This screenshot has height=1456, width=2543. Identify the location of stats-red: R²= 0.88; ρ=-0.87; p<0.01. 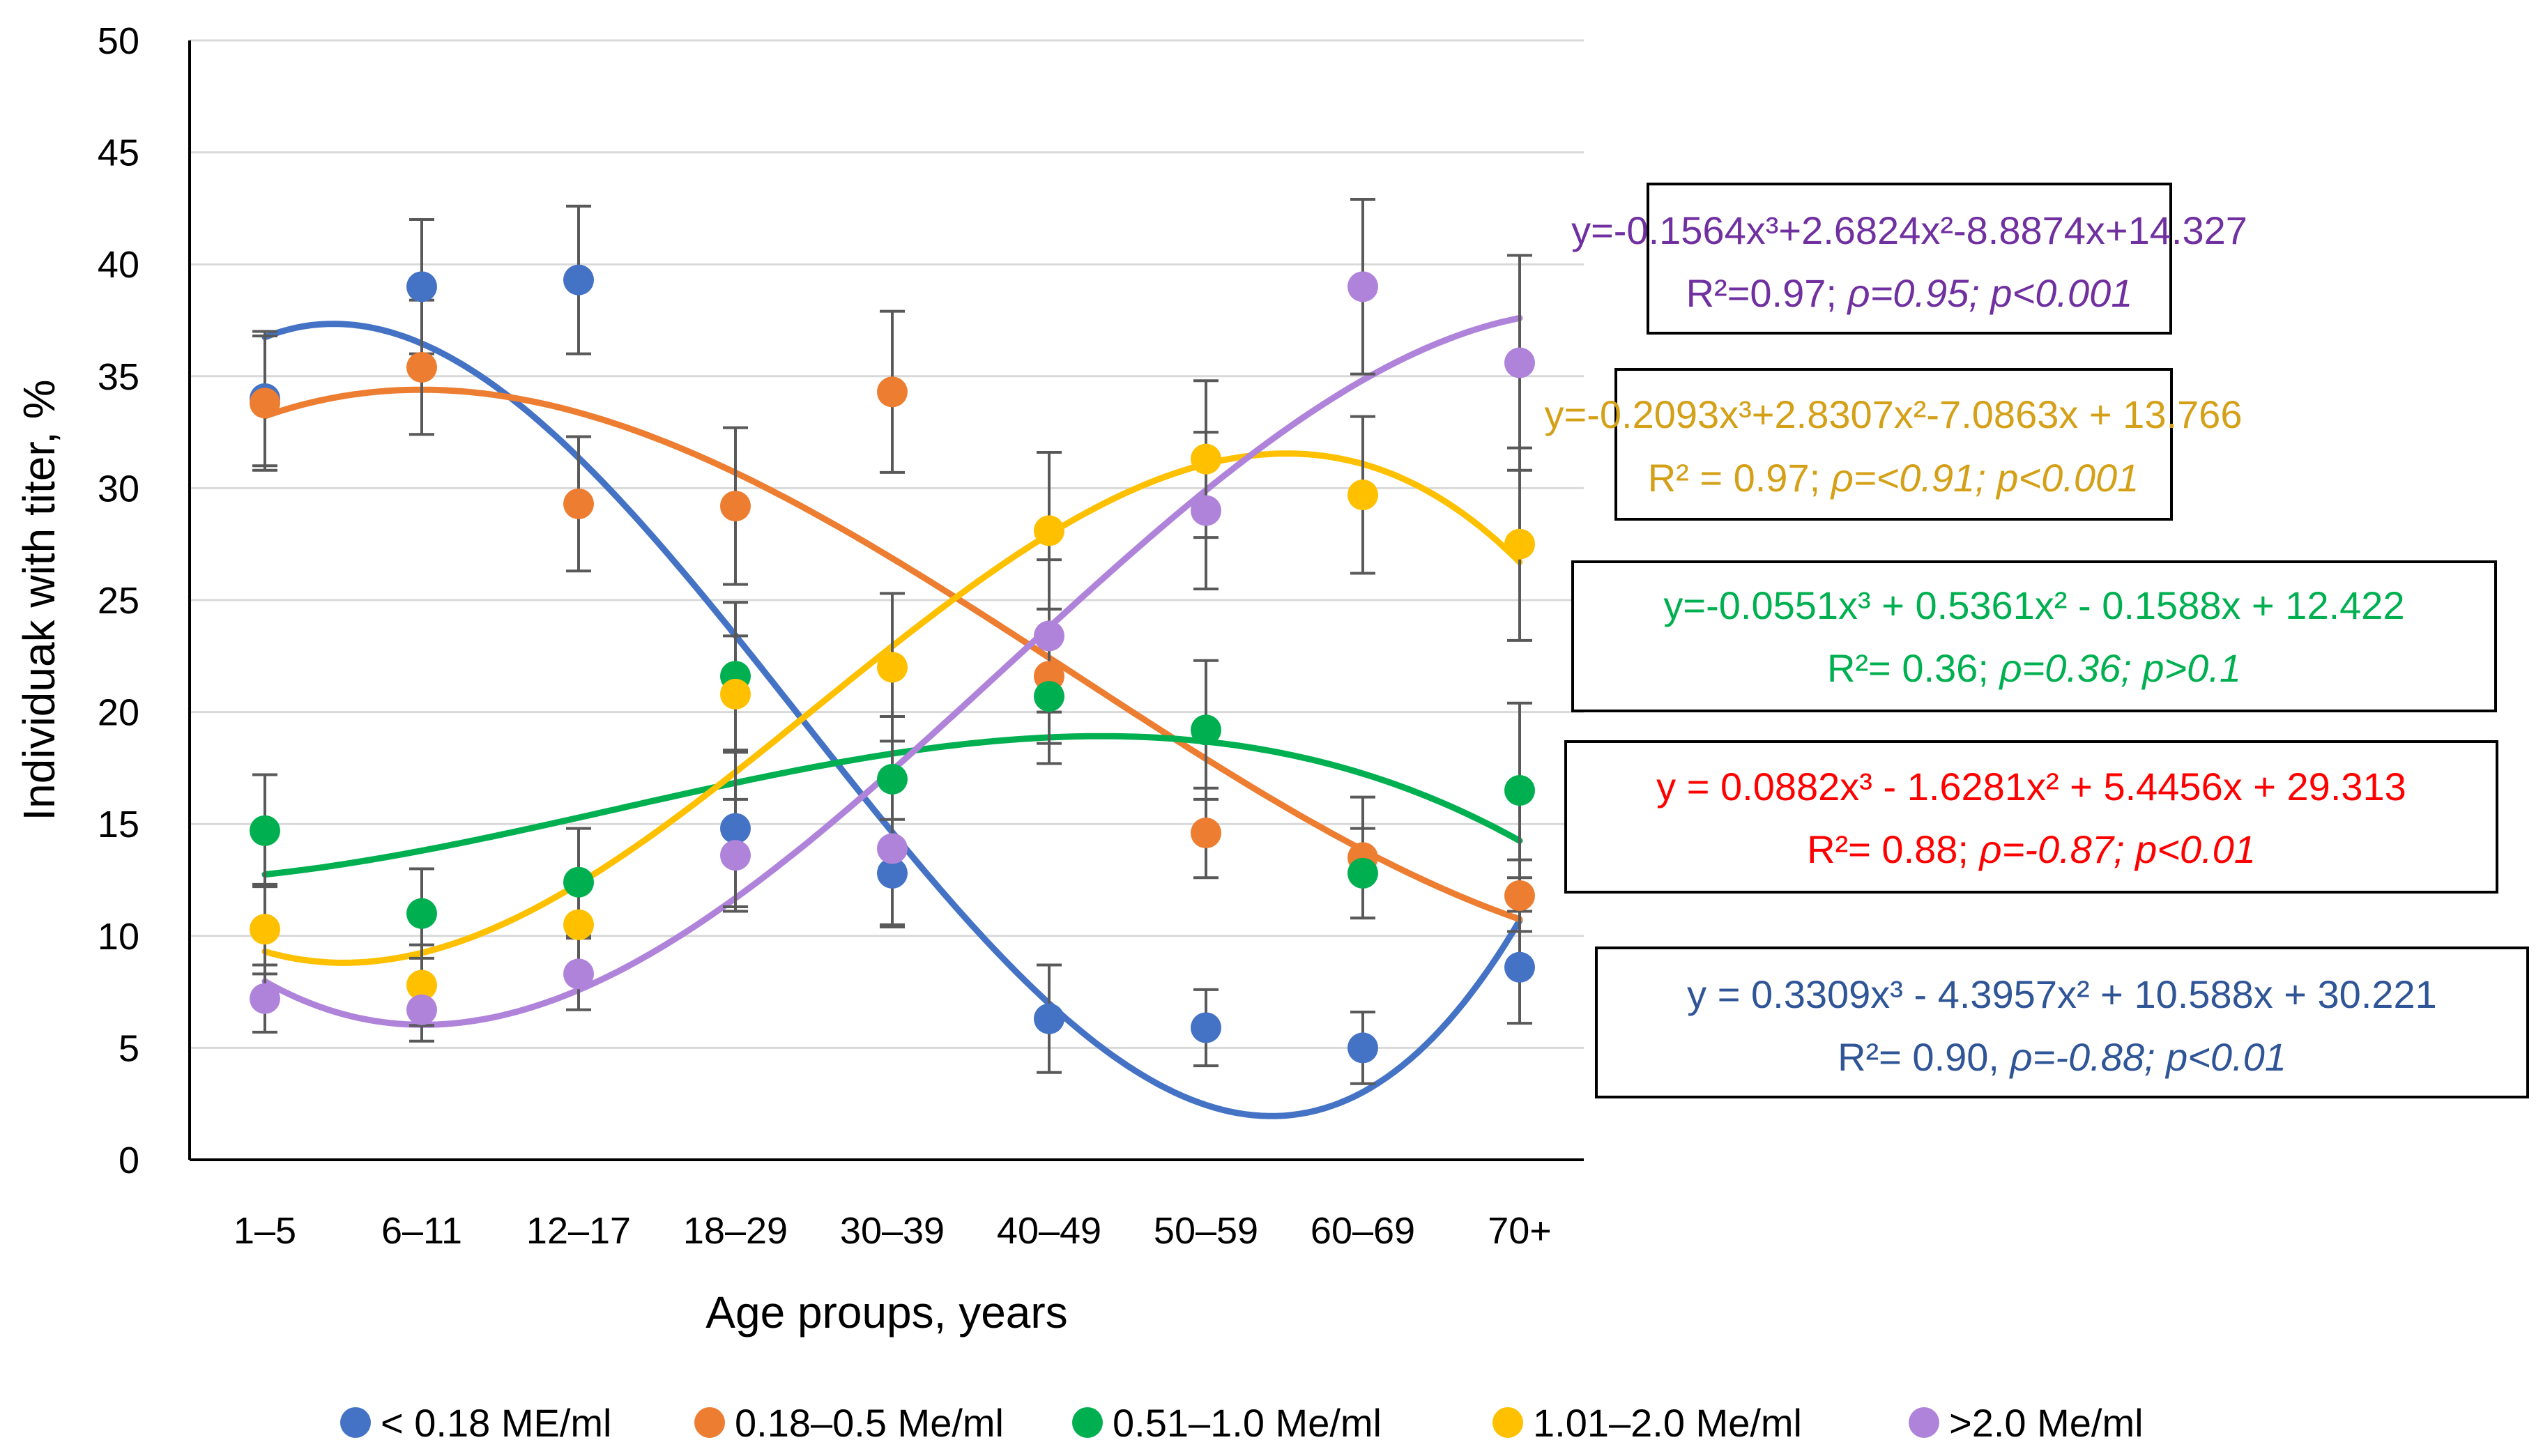
(2032, 849).